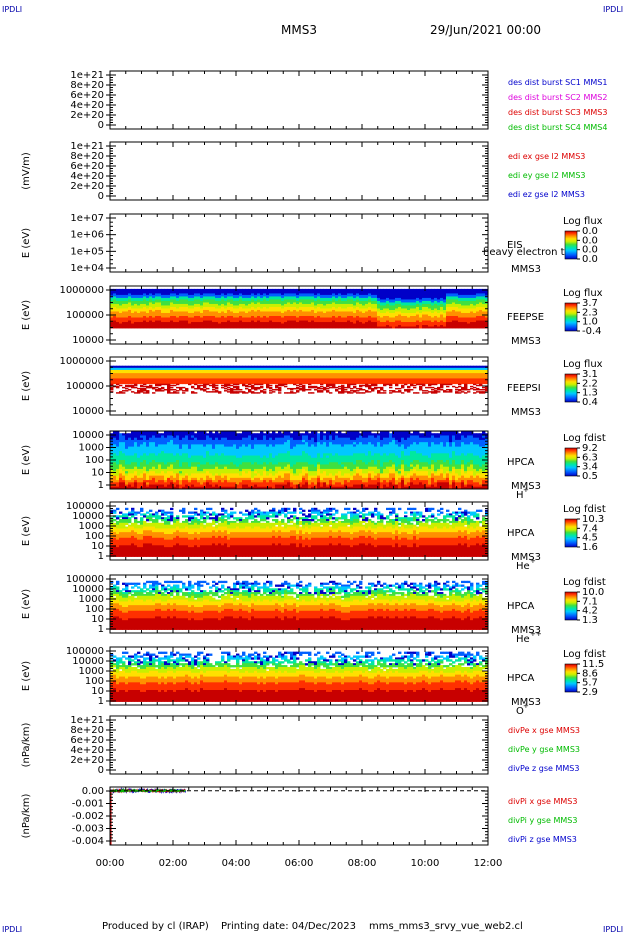  Describe the element at coordinates (87, 251) in the screenshot. I see `y-tick-label: 1e+05` at that location.